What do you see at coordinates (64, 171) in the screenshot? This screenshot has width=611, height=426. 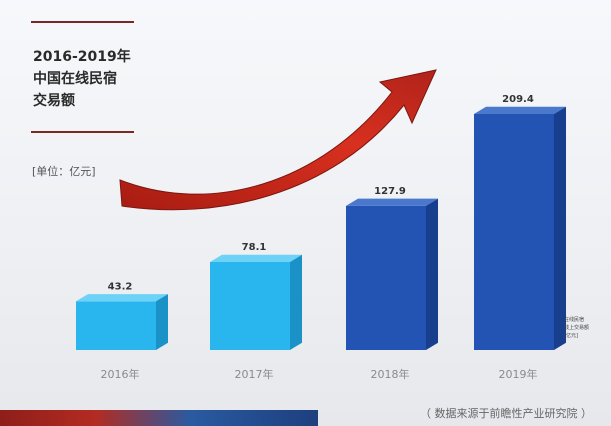 I see `unit-label: [单位：亿元]` at bounding box center [64, 171].